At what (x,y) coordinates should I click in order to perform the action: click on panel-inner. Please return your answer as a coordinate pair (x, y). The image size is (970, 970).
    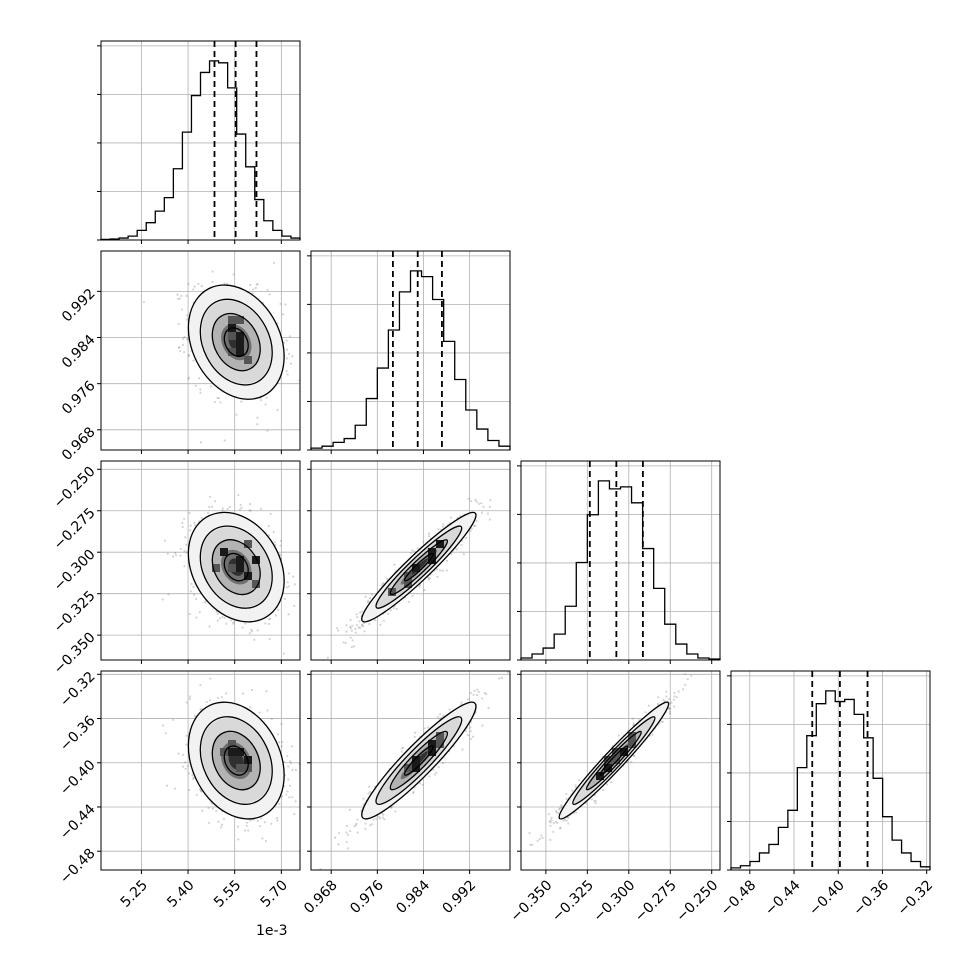
    Looking at the image, I should click on (200, 560).